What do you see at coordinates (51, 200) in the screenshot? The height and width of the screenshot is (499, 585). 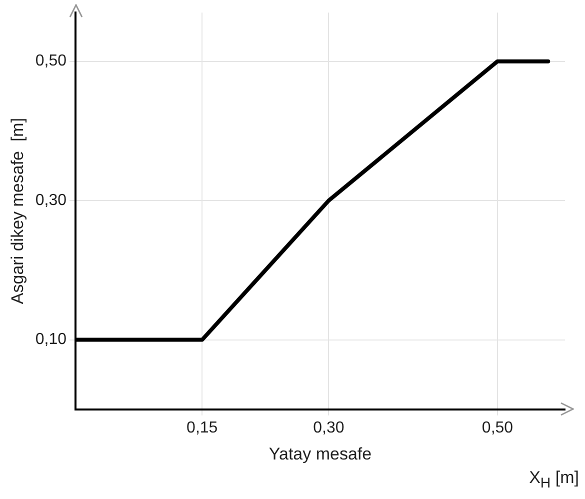 I see `y-tick-label: 0,30` at bounding box center [51, 200].